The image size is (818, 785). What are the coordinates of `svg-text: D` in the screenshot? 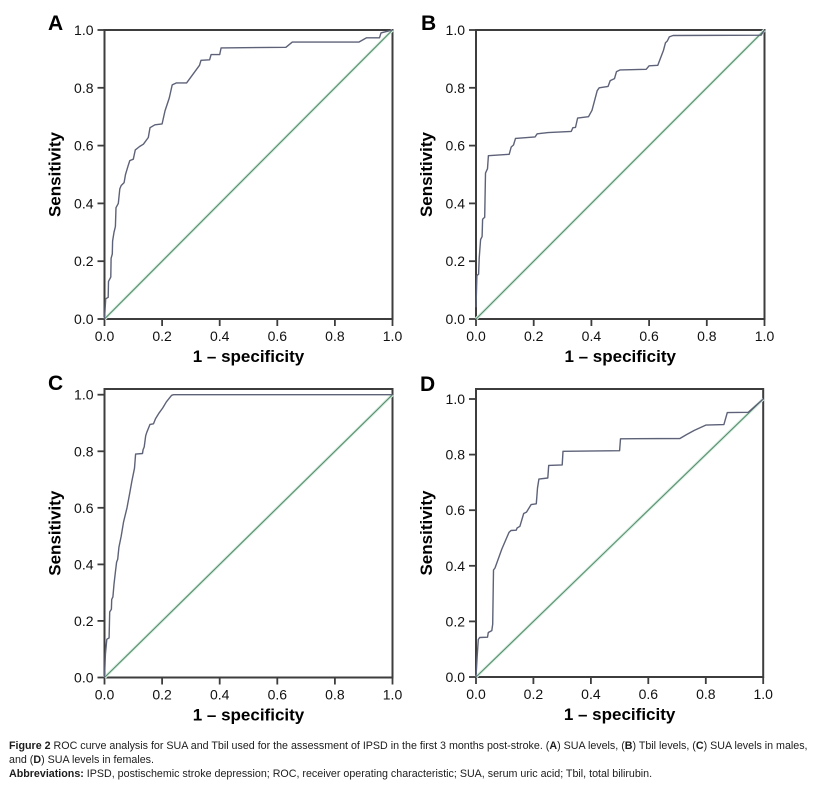 It's located at (427, 384).